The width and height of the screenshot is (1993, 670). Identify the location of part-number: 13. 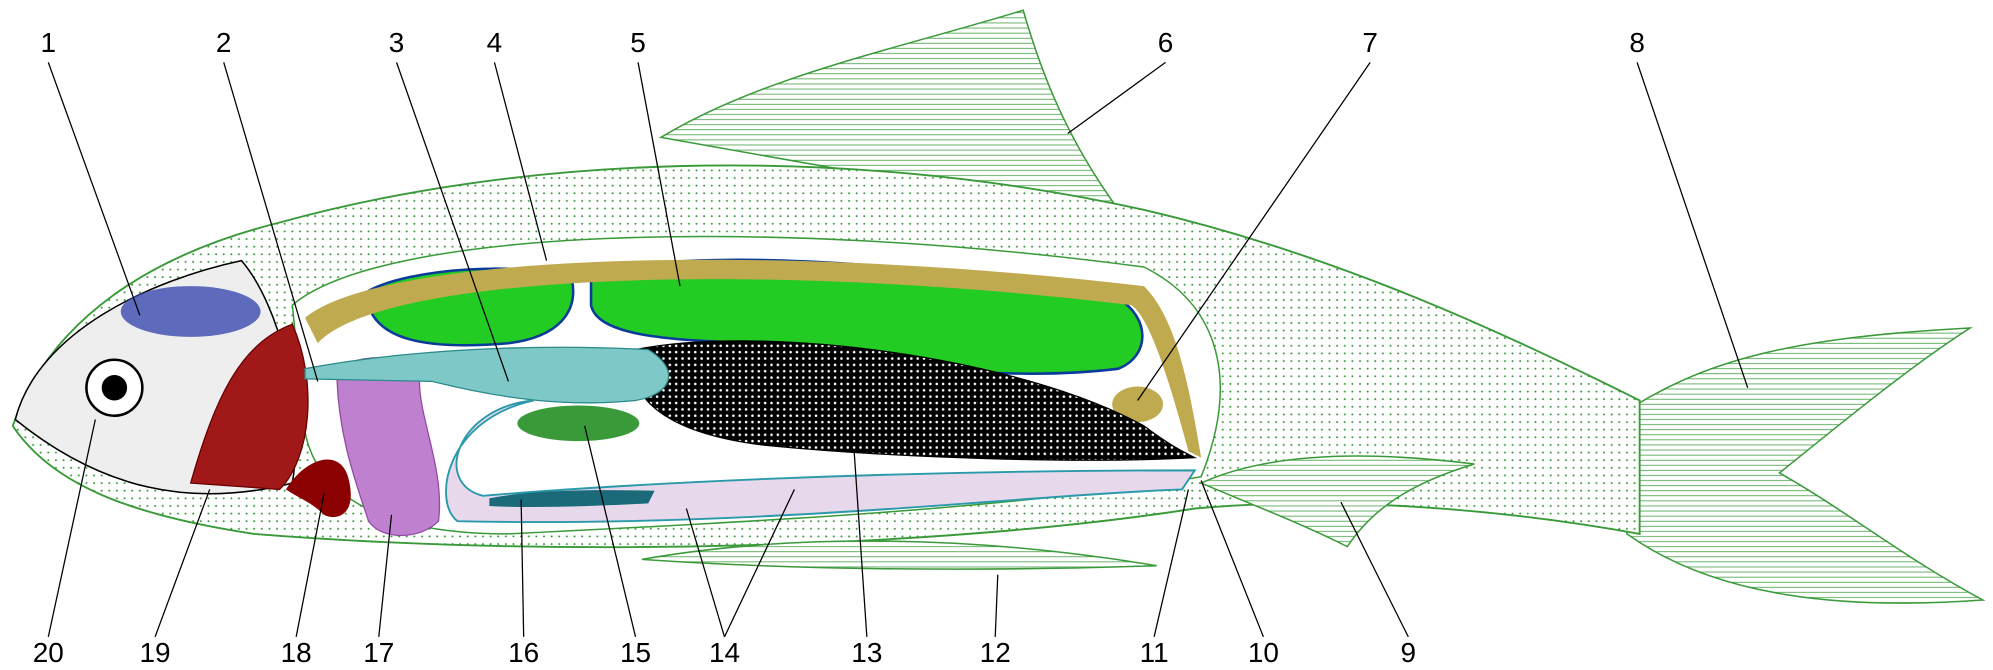
(866, 652).